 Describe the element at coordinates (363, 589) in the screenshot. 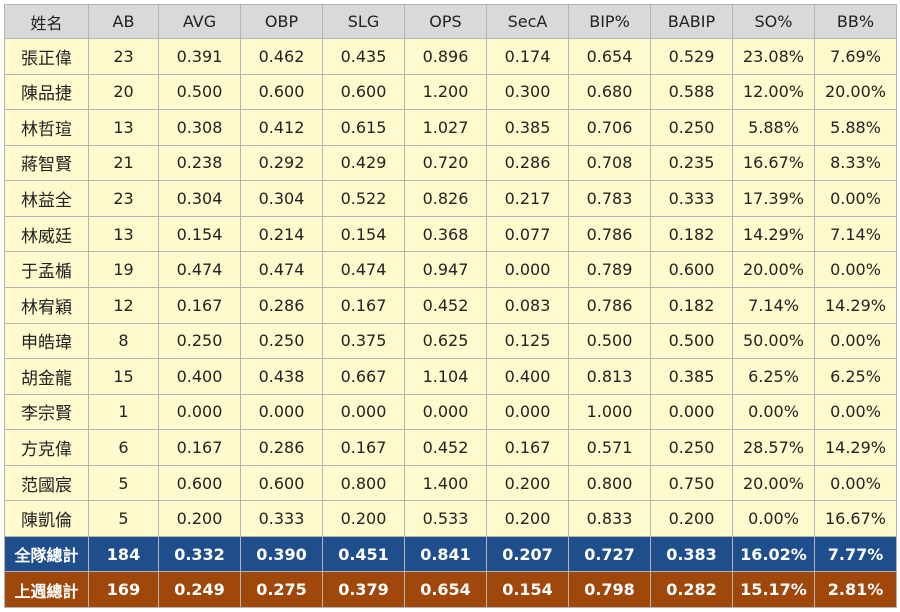

I see `cell-slg: 0.379` at that location.